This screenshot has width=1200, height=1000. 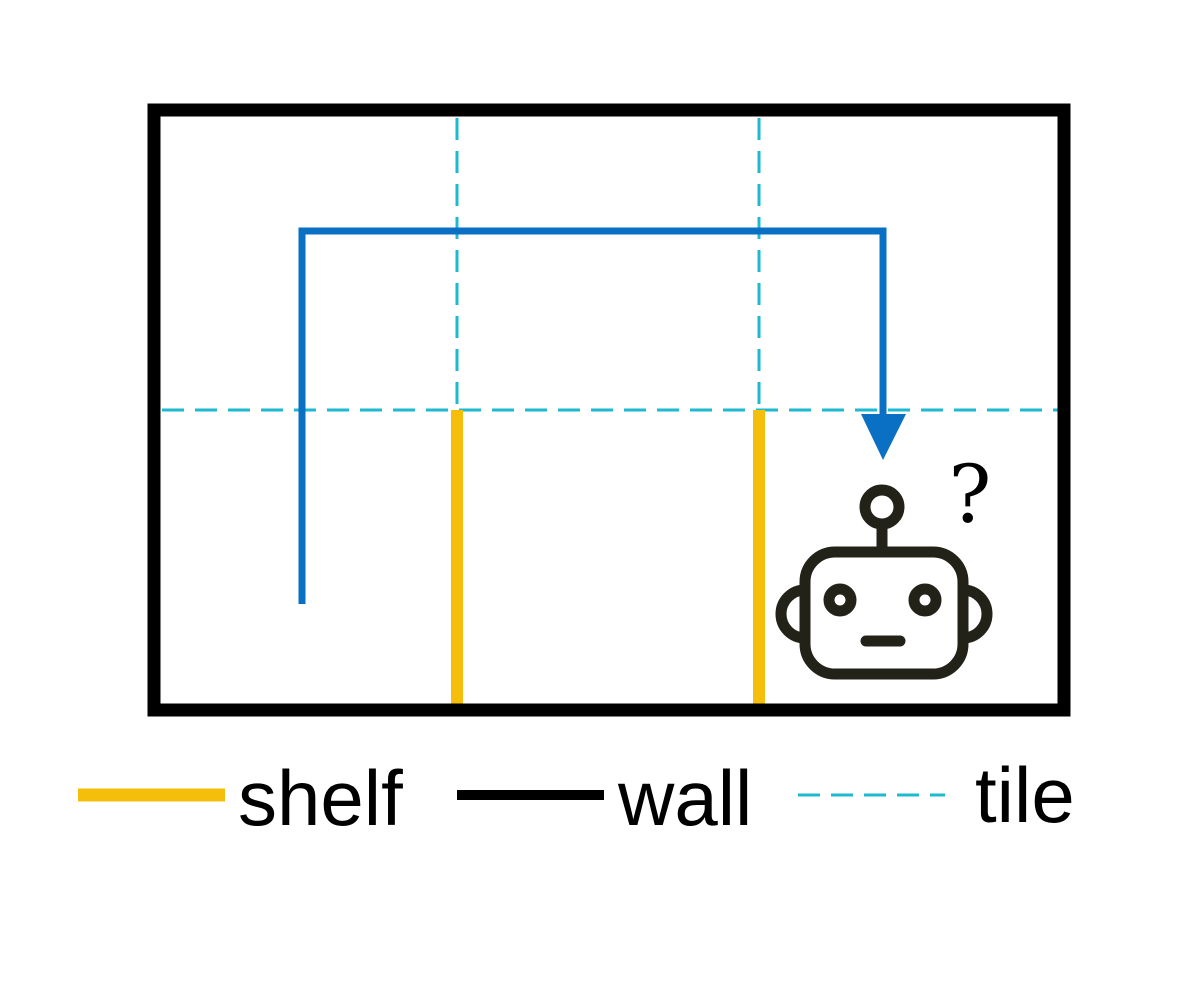 What do you see at coordinates (608, 559) in the screenshot?
I see `shelves` at bounding box center [608, 559].